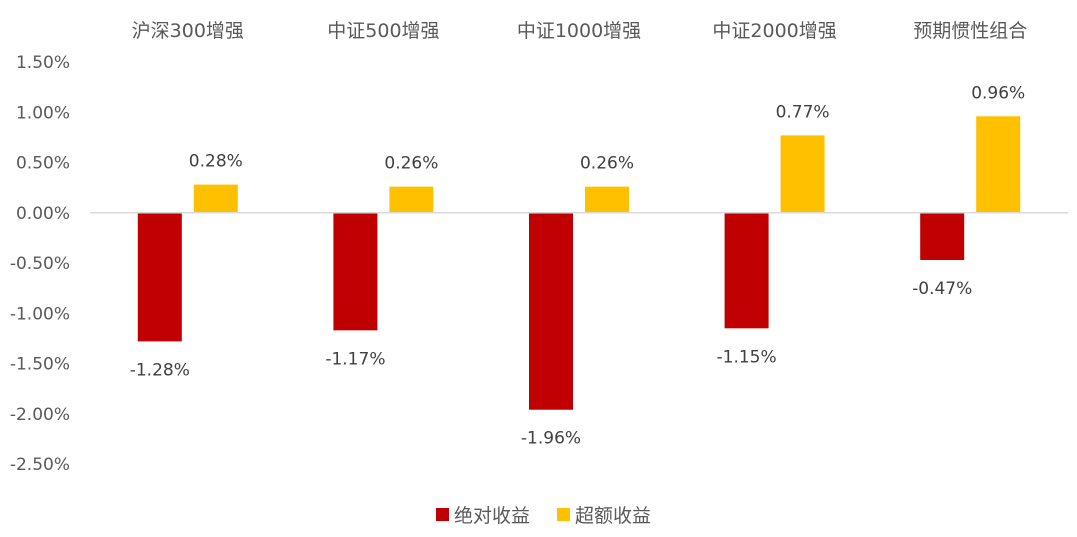 The height and width of the screenshot is (537, 1077). What do you see at coordinates (216, 162) in the screenshot?
I see `data-label: 0.28%` at bounding box center [216, 162].